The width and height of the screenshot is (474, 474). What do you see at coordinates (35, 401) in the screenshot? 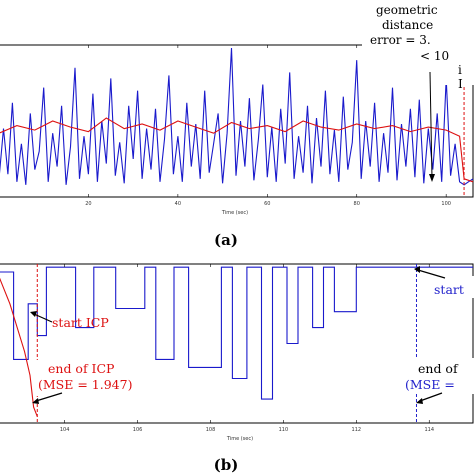
I see `end-icp-arrowhead` at bounding box center [35, 401].